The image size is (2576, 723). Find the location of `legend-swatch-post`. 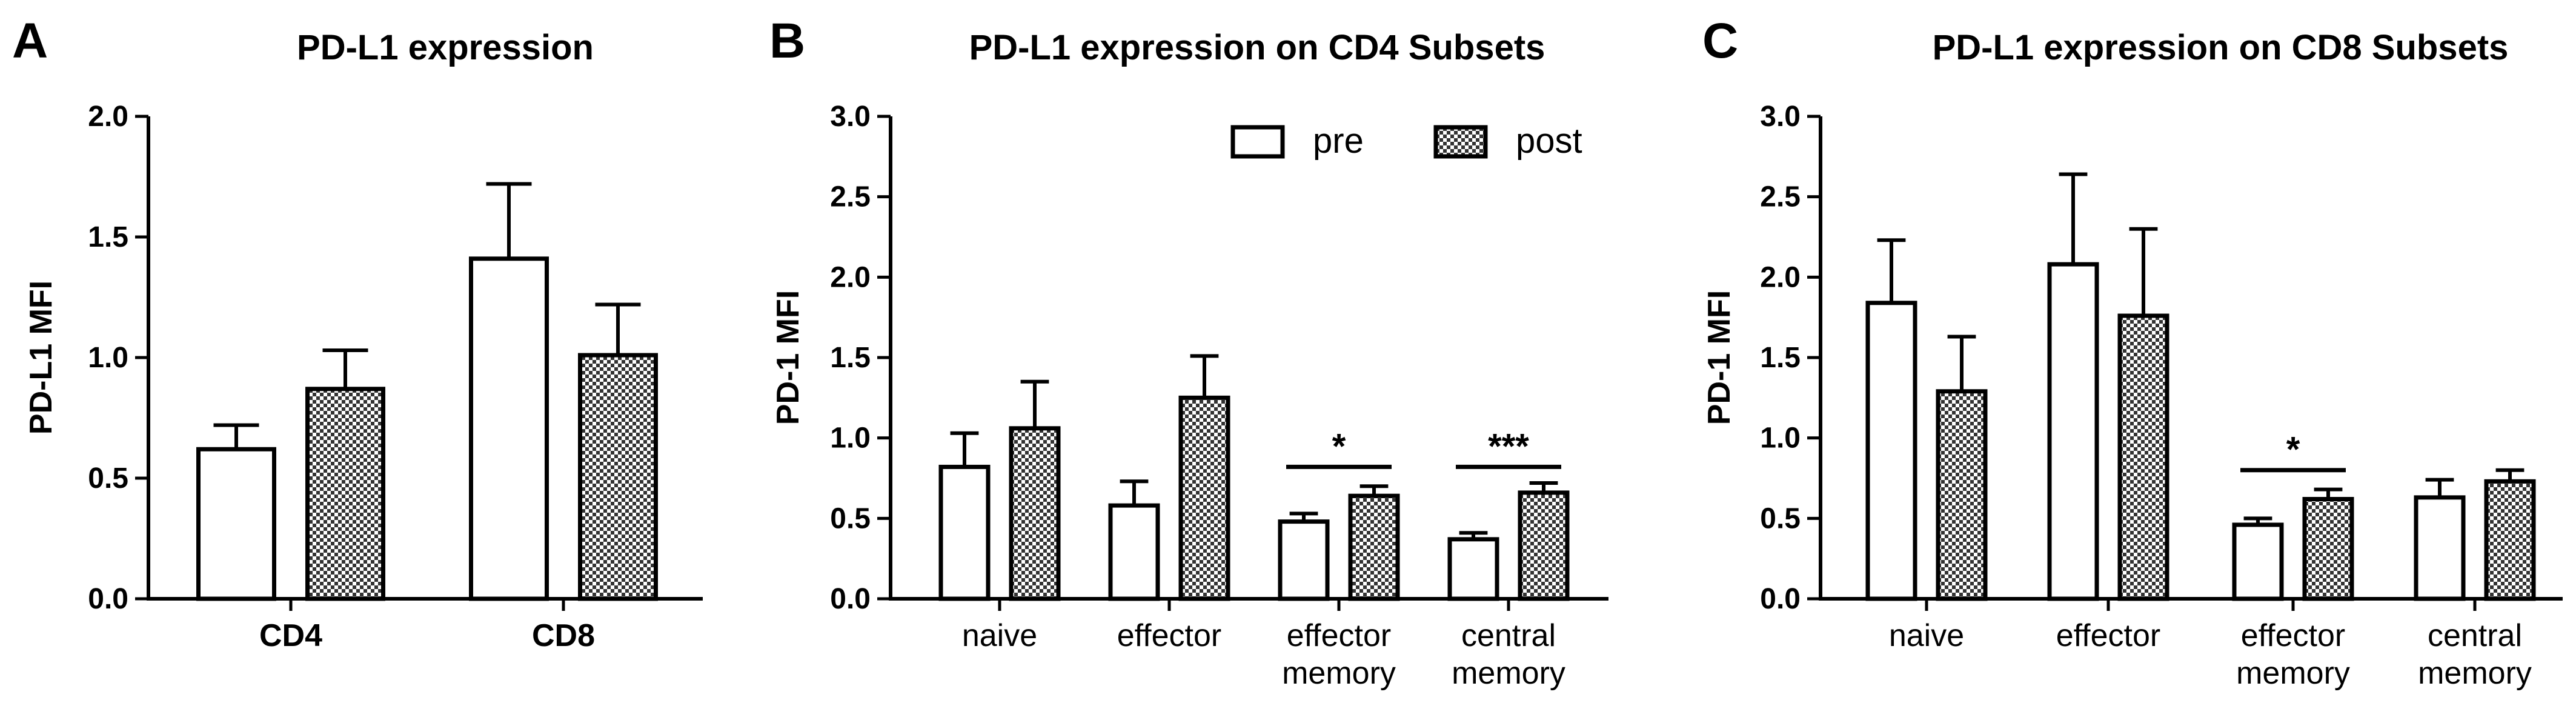

legend-swatch-post is located at coordinates (1461, 142).